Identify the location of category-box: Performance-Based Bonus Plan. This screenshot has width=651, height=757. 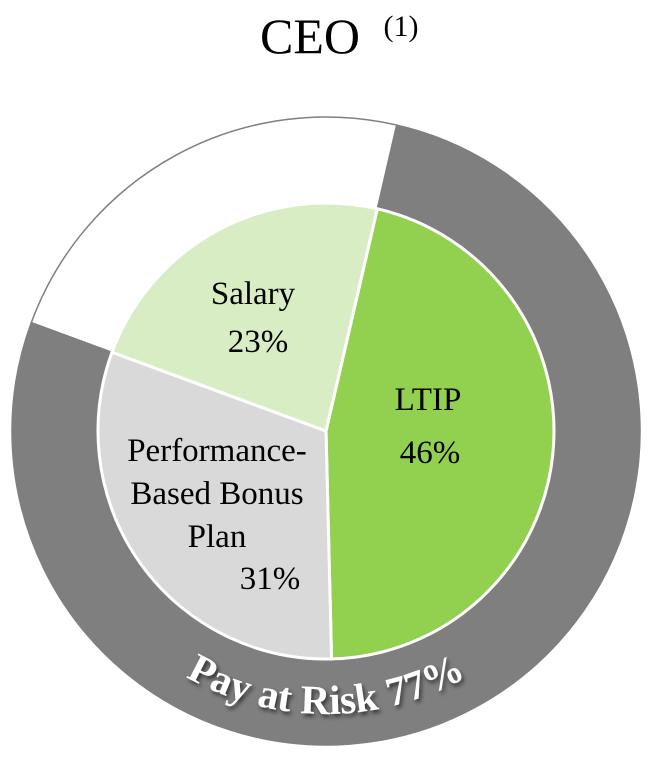
(217, 494).